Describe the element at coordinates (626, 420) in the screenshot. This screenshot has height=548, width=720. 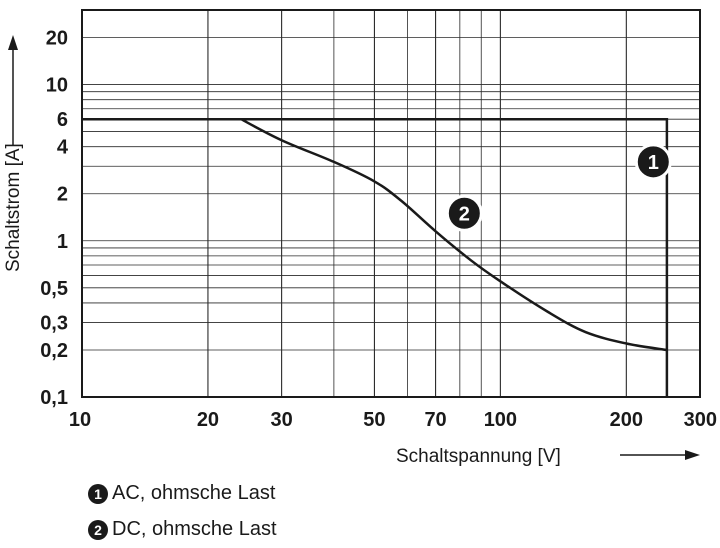
I see `x-tick-label: 200` at that location.